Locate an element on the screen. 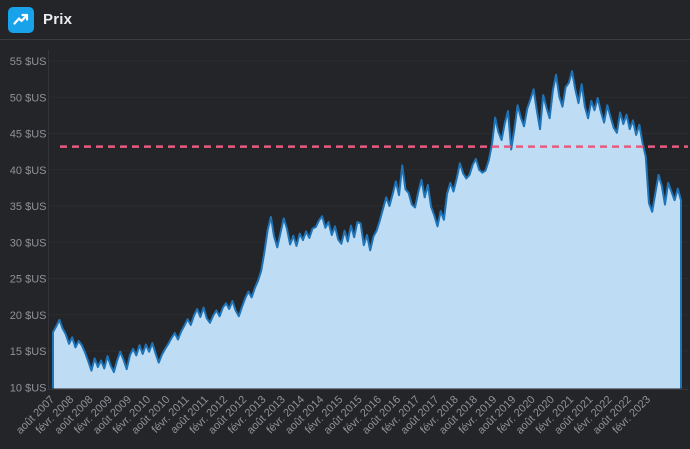 This screenshot has height=449, width=690. panel-header: Prix is located at coordinates (345, 20).